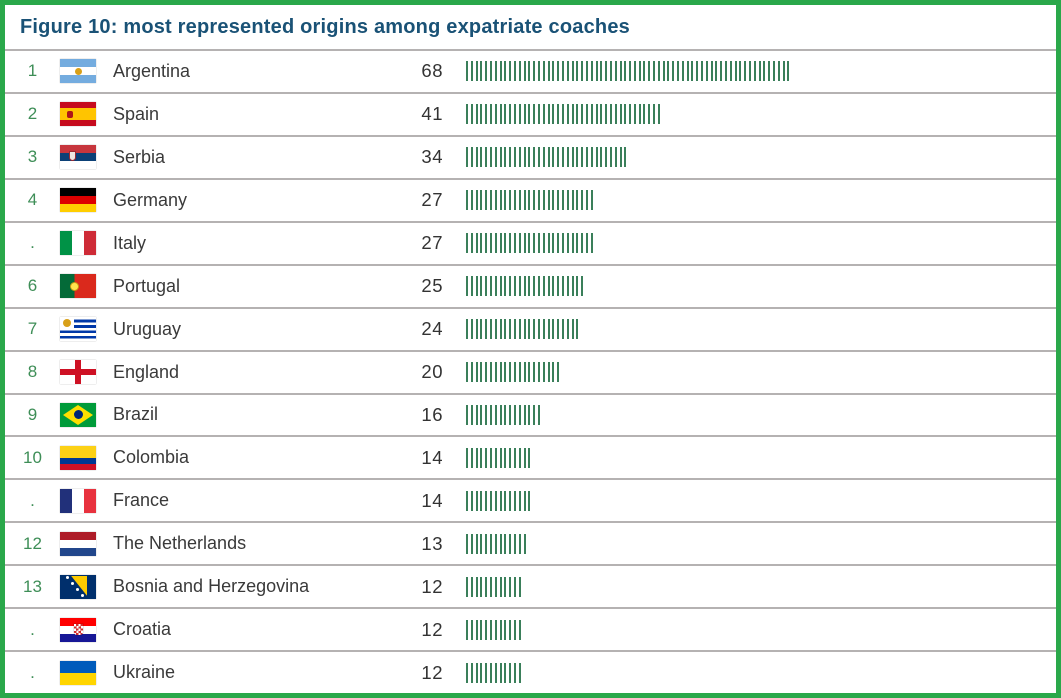  What do you see at coordinates (432, 414) in the screenshot?
I see `count-value: 16` at bounding box center [432, 414].